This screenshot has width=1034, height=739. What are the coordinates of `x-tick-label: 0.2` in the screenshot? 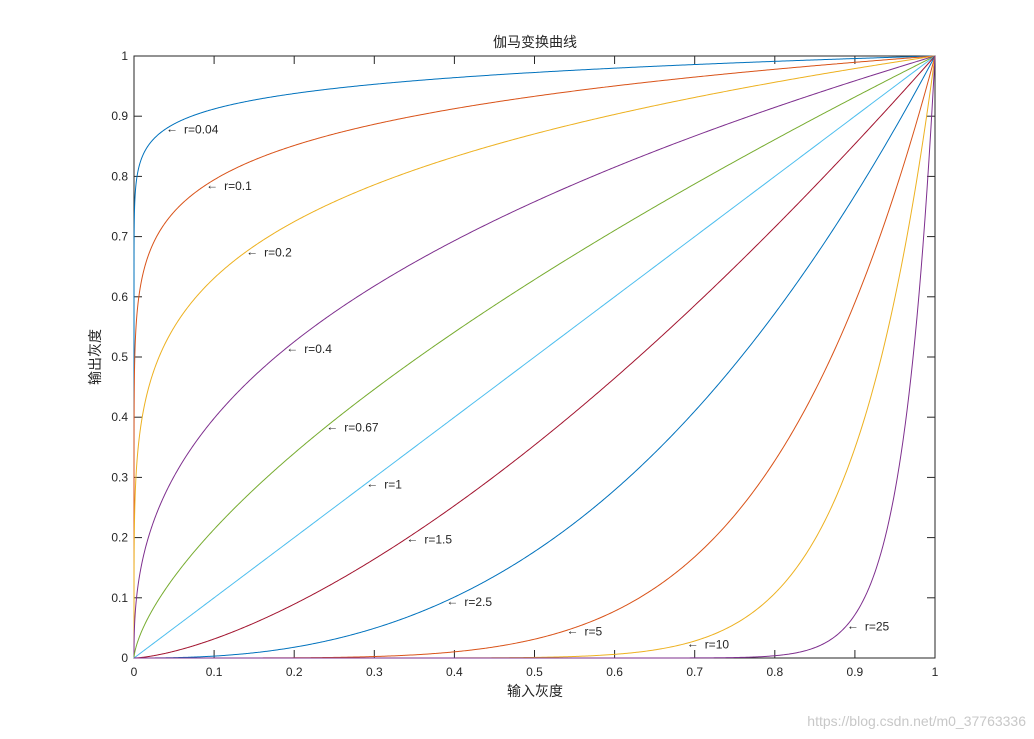 It's located at (294, 672).